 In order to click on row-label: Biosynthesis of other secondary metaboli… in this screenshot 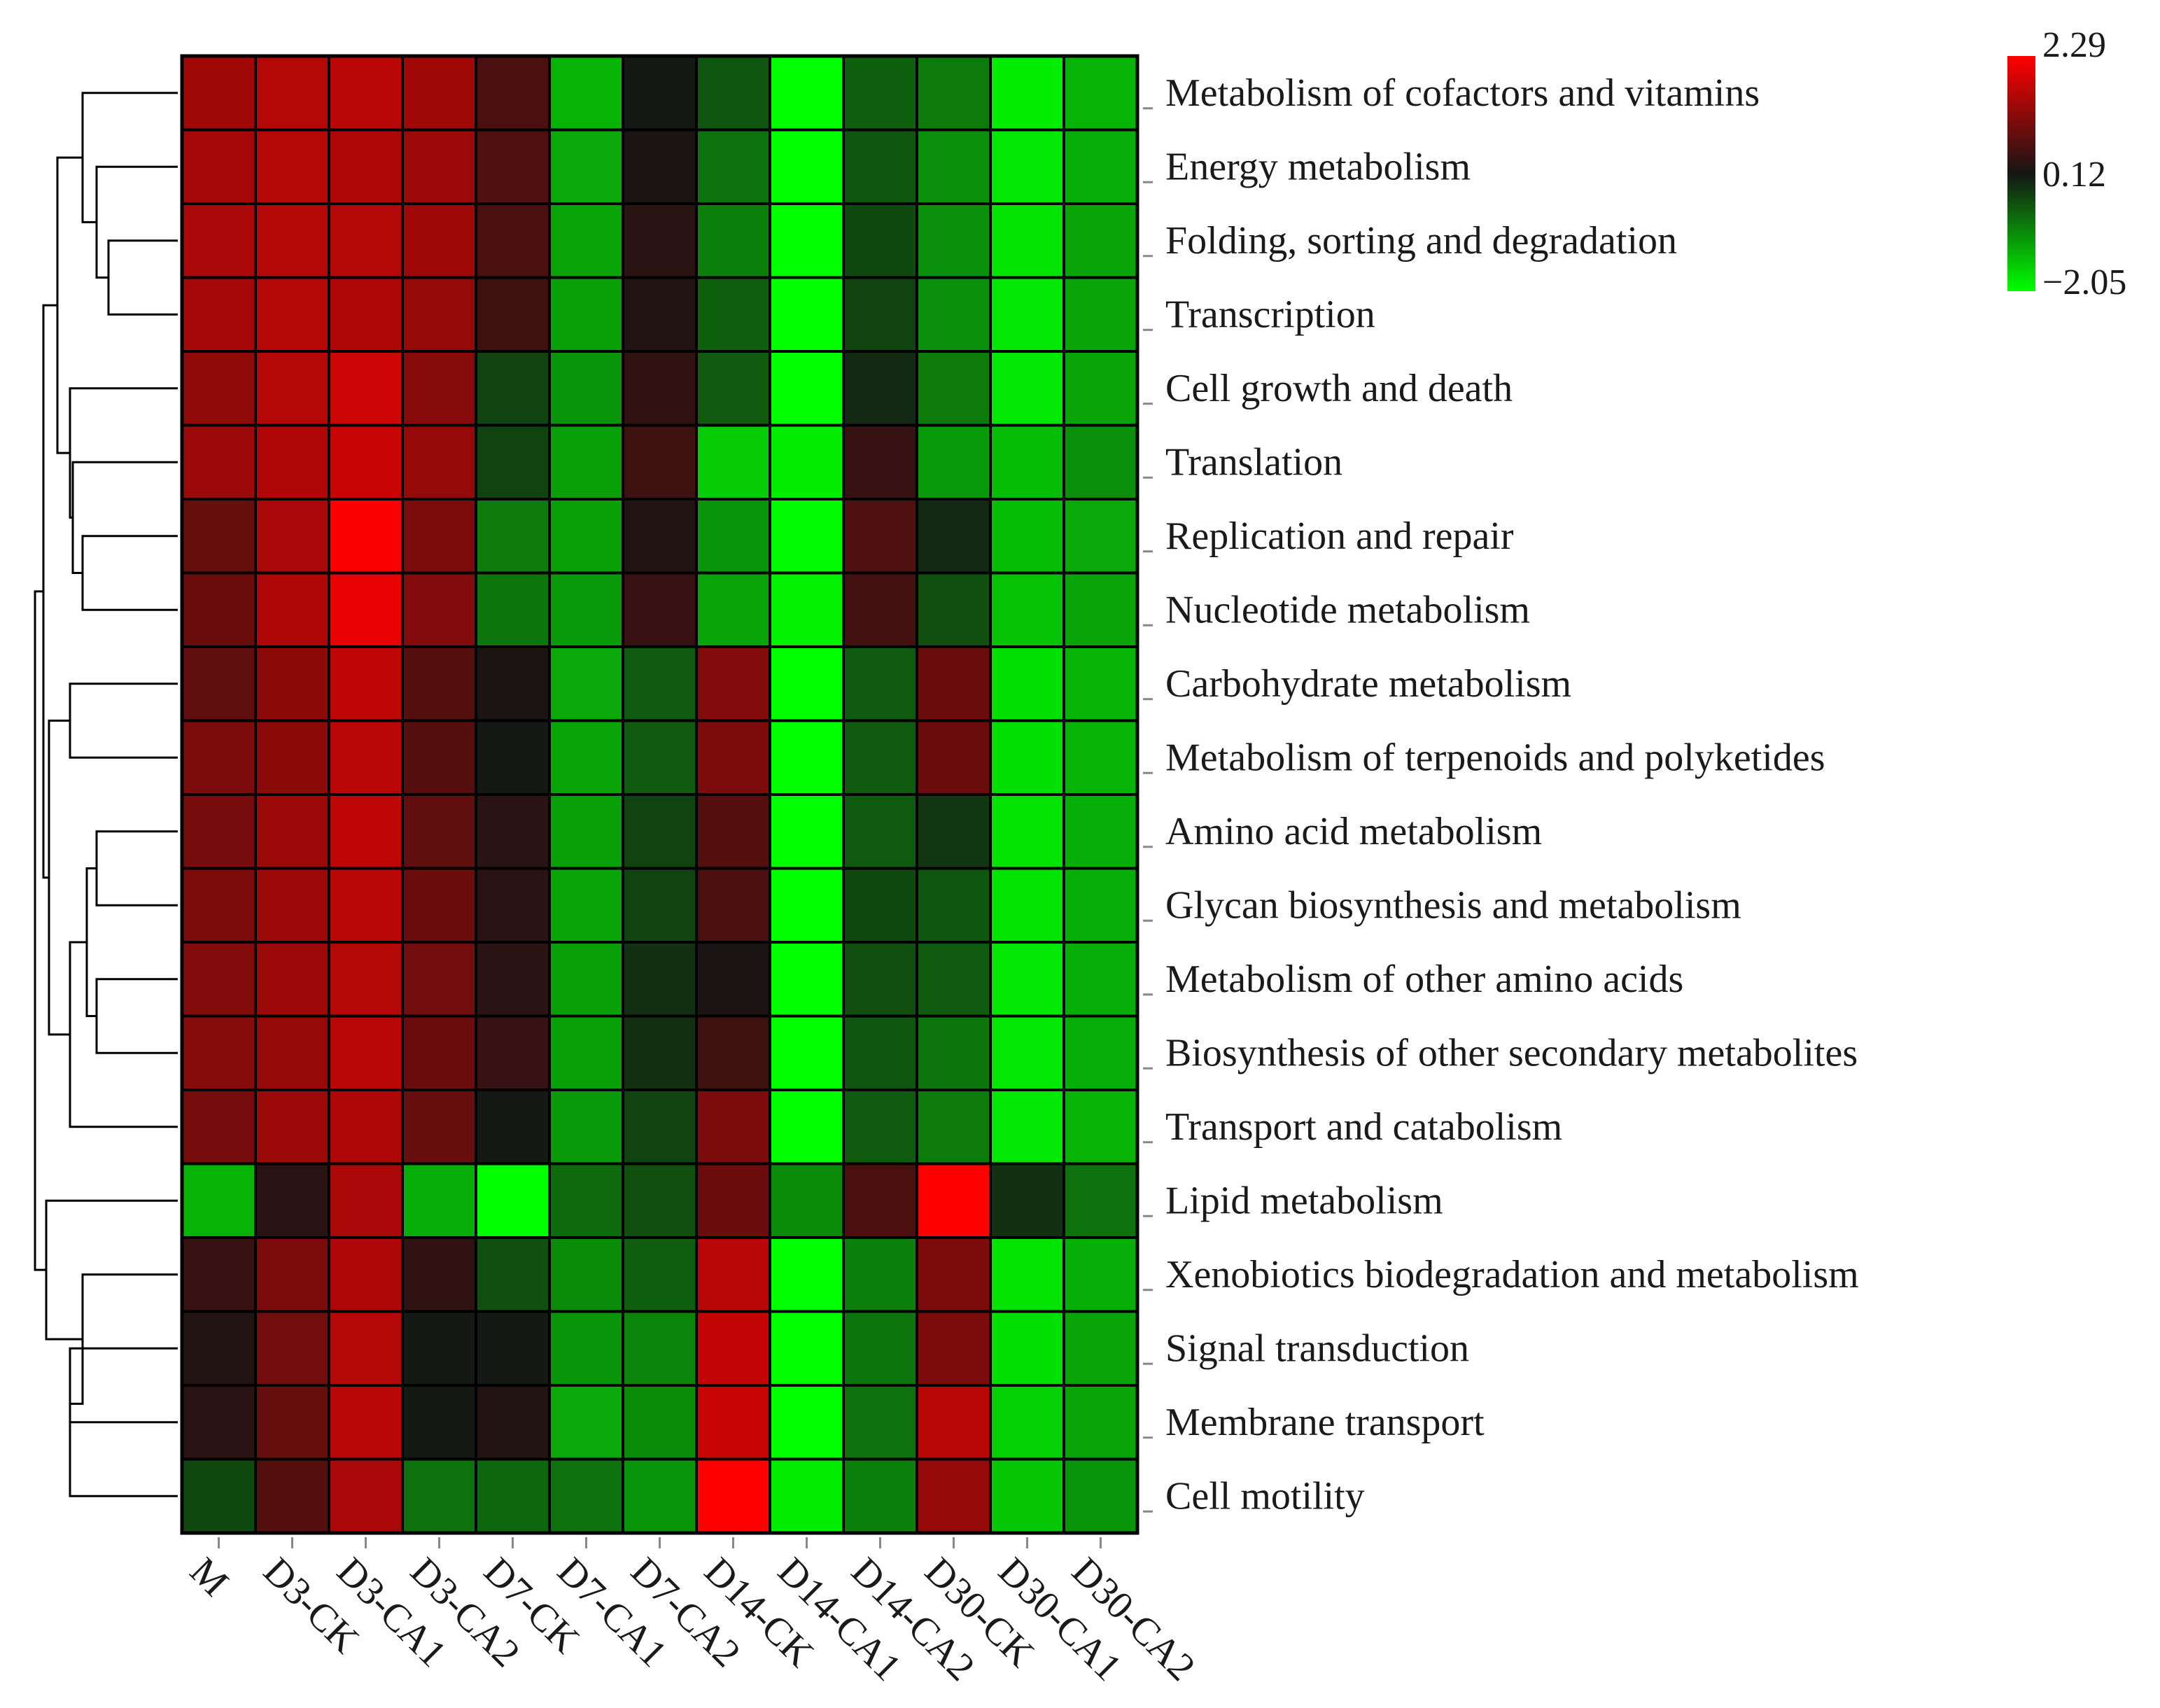, I will do `click(1512, 1052)`.